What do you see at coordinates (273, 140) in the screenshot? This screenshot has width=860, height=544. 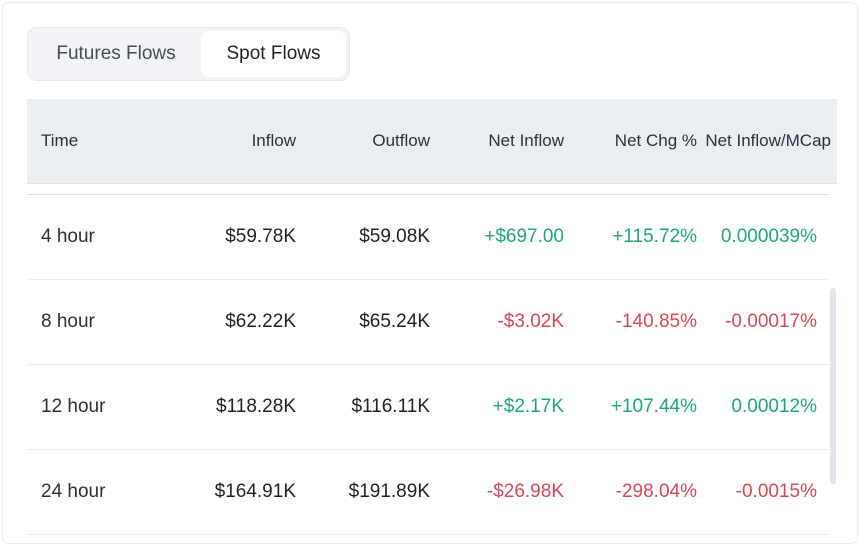 I see `header-inflow: Inflow` at bounding box center [273, 140].